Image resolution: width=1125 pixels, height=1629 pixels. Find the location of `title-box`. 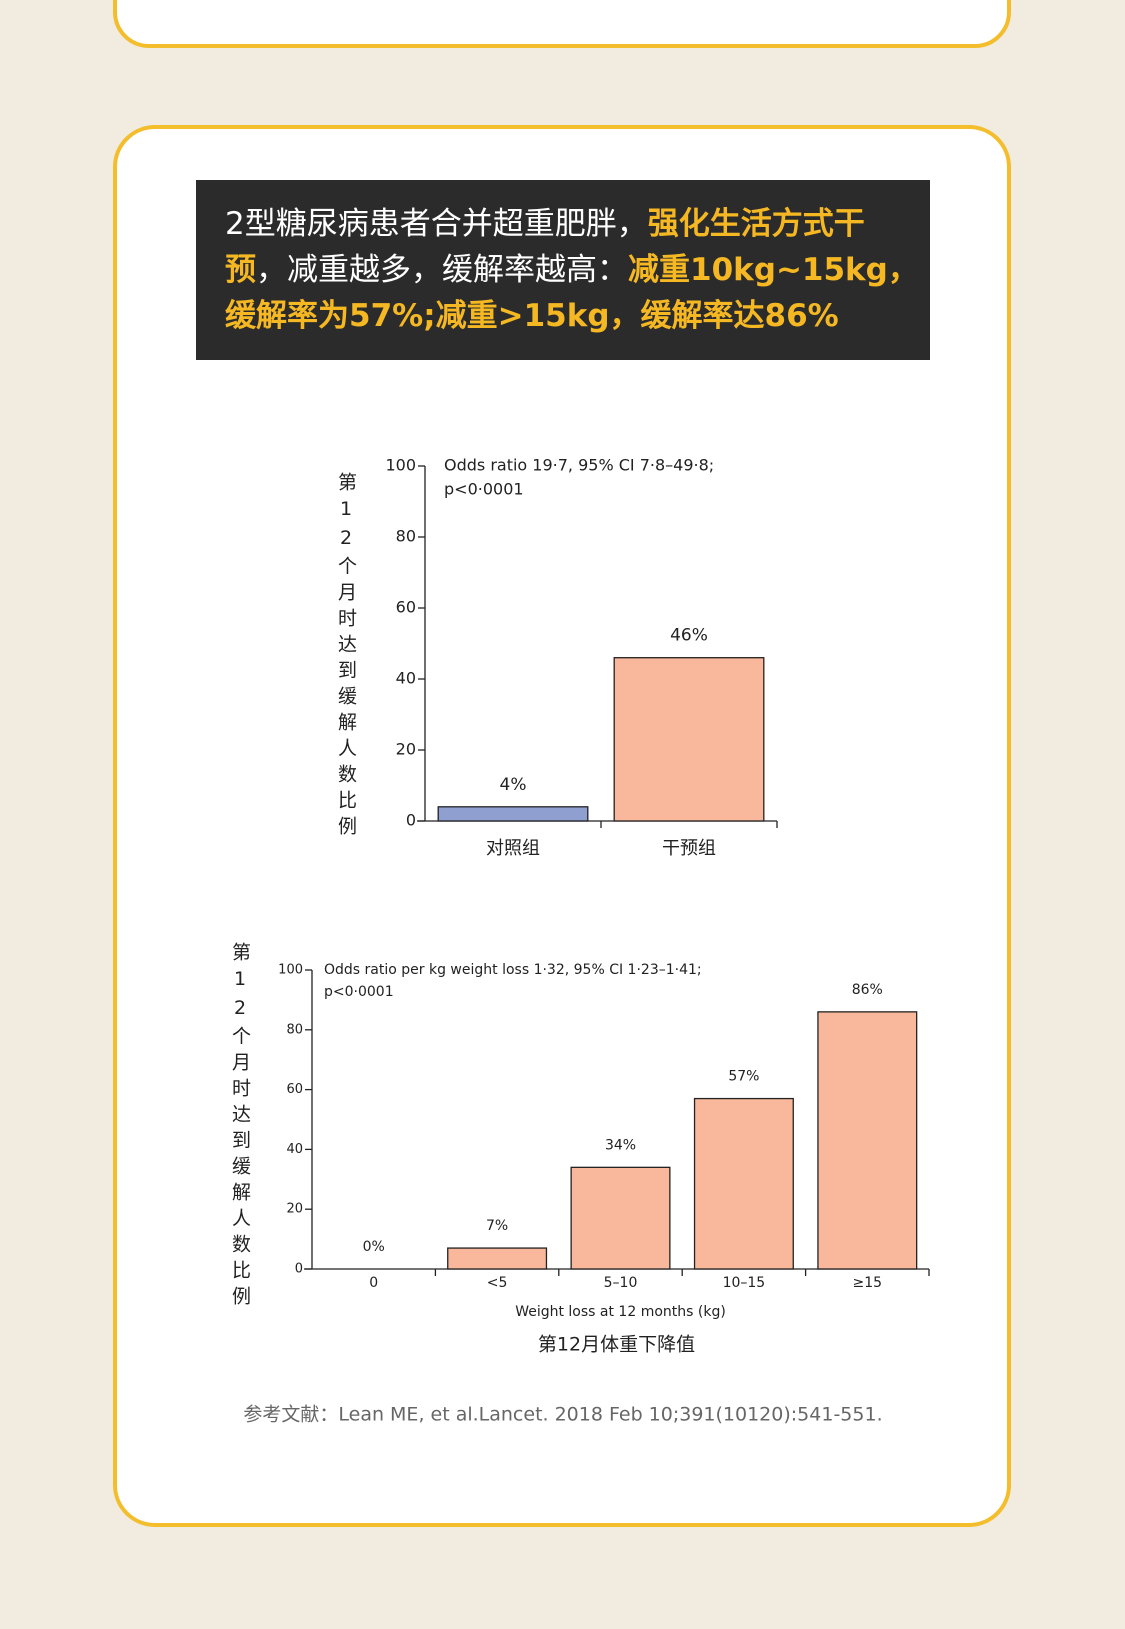

title-box is located at coordinates (563, 270).